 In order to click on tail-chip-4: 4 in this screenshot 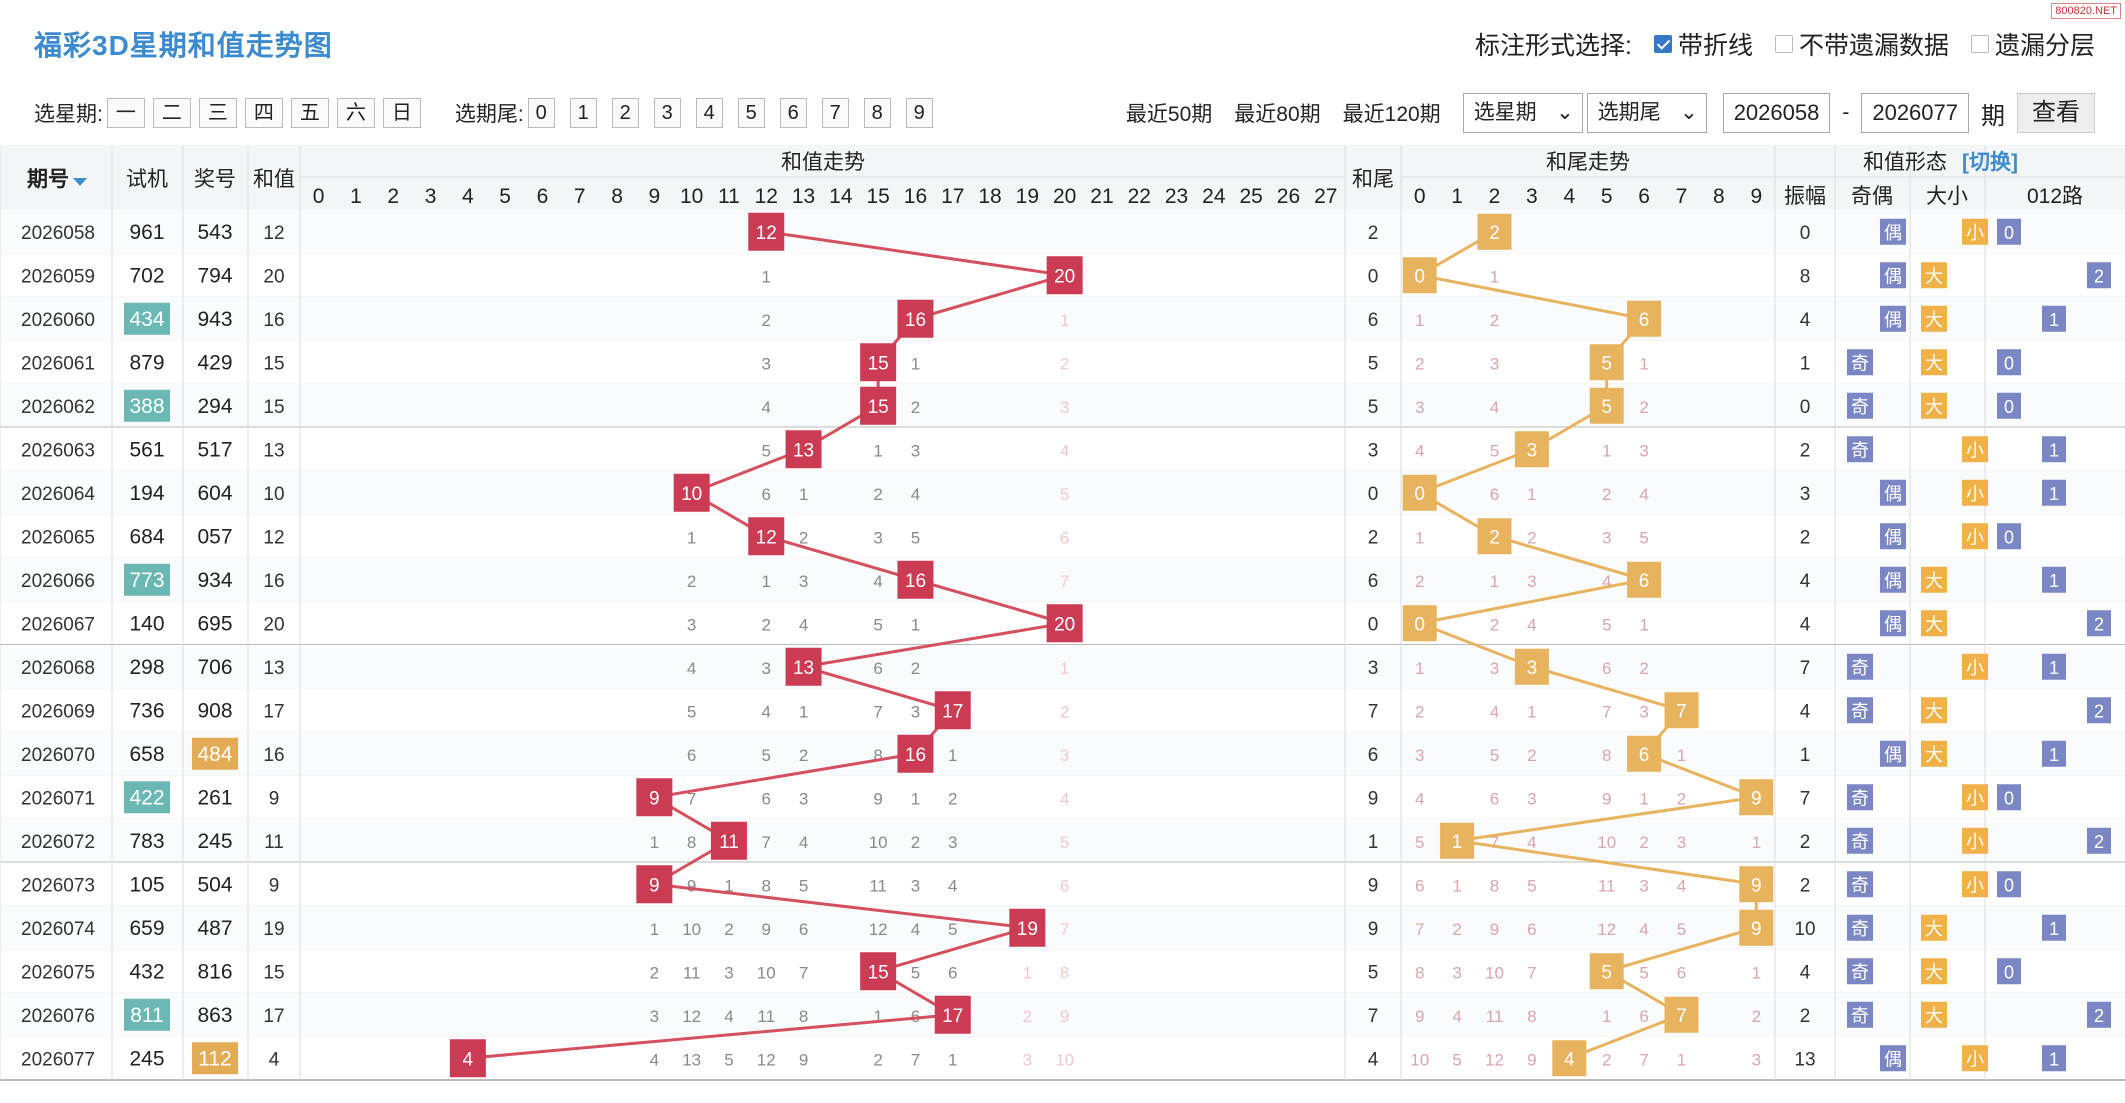, I will do `click(709, 113)`.